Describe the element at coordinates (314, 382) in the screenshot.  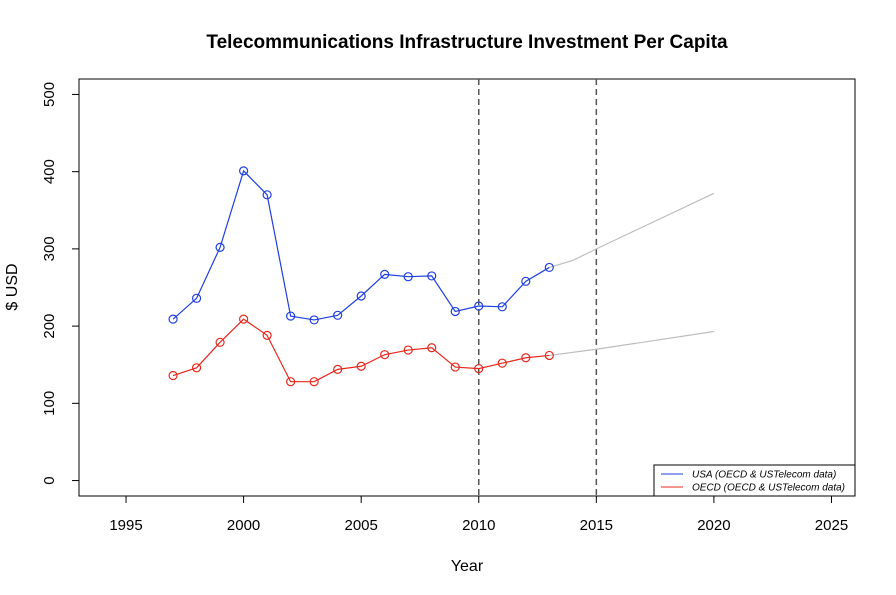
I see `data-point-1-2003` at that location.